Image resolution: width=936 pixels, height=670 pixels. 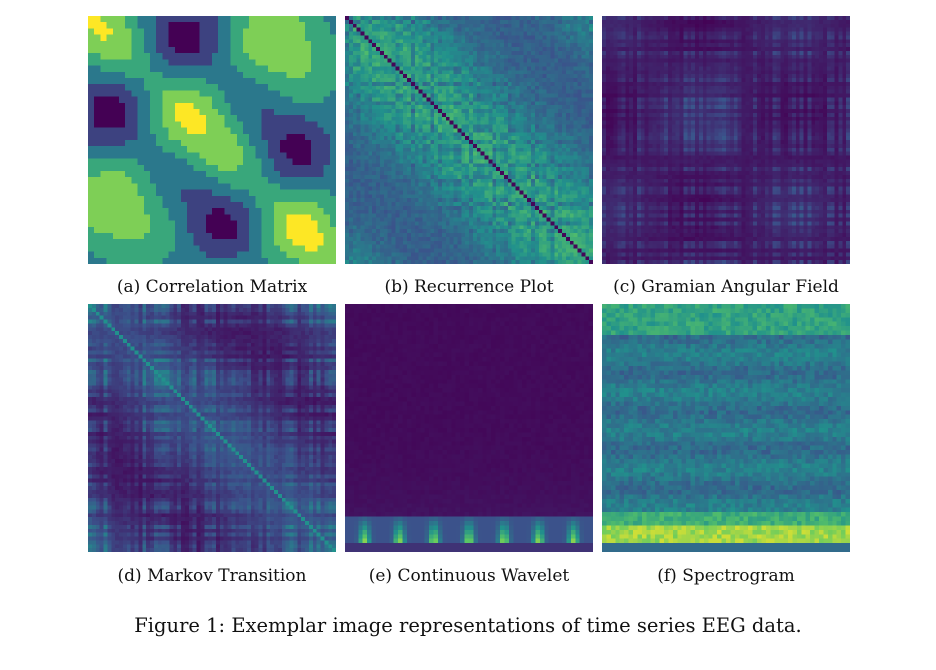 I want to click on panel-correlation-matrix, so click(x=212, y=140).